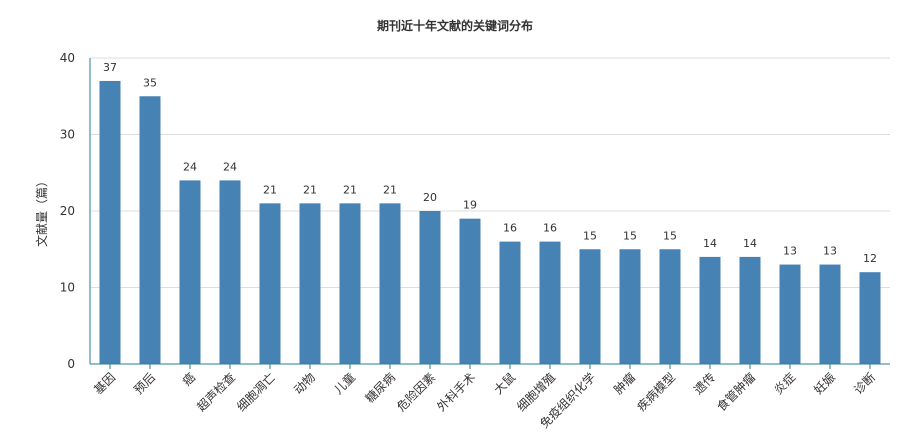  I want to click on x-tick-label: 食管肿瘤, so click(736, 392).